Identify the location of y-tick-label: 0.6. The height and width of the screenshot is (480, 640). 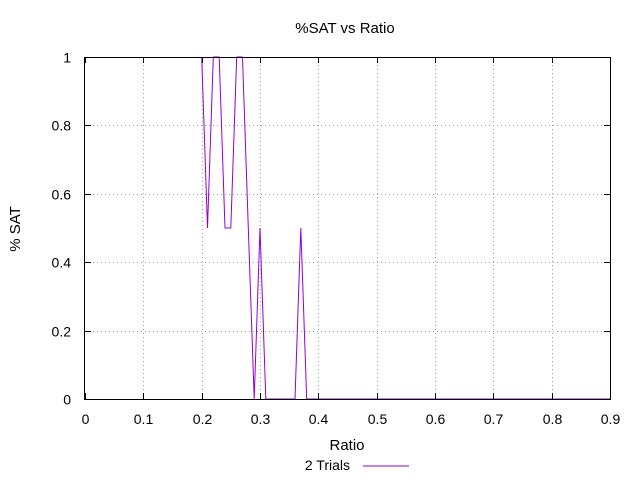
(62, 195).